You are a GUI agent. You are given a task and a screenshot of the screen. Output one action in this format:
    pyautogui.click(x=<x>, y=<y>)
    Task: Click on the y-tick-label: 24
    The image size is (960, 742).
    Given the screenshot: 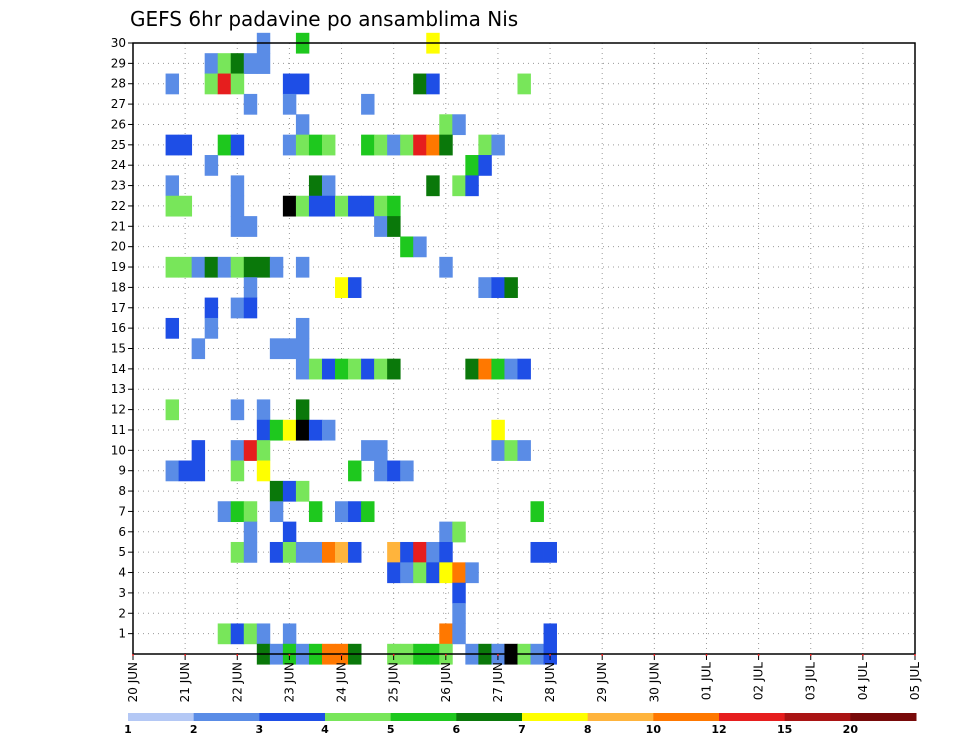 What is the action you would take?
    pyautogui.click(x=118, y=165)
    